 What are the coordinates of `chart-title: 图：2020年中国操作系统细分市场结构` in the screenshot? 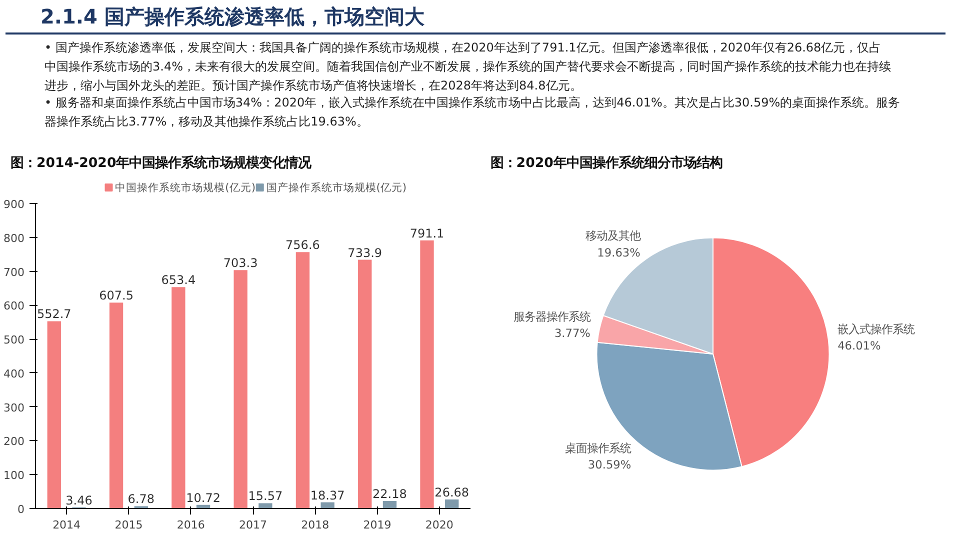 It's located at (606, 163).